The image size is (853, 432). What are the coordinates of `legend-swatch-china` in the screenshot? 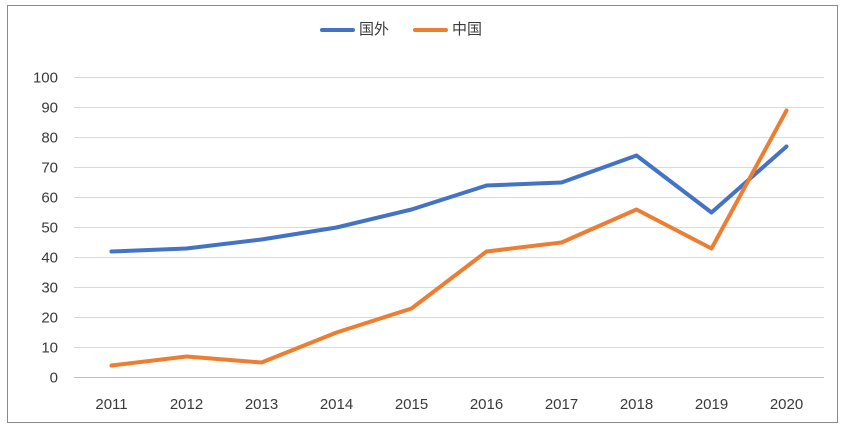 It's located at (430, 29).